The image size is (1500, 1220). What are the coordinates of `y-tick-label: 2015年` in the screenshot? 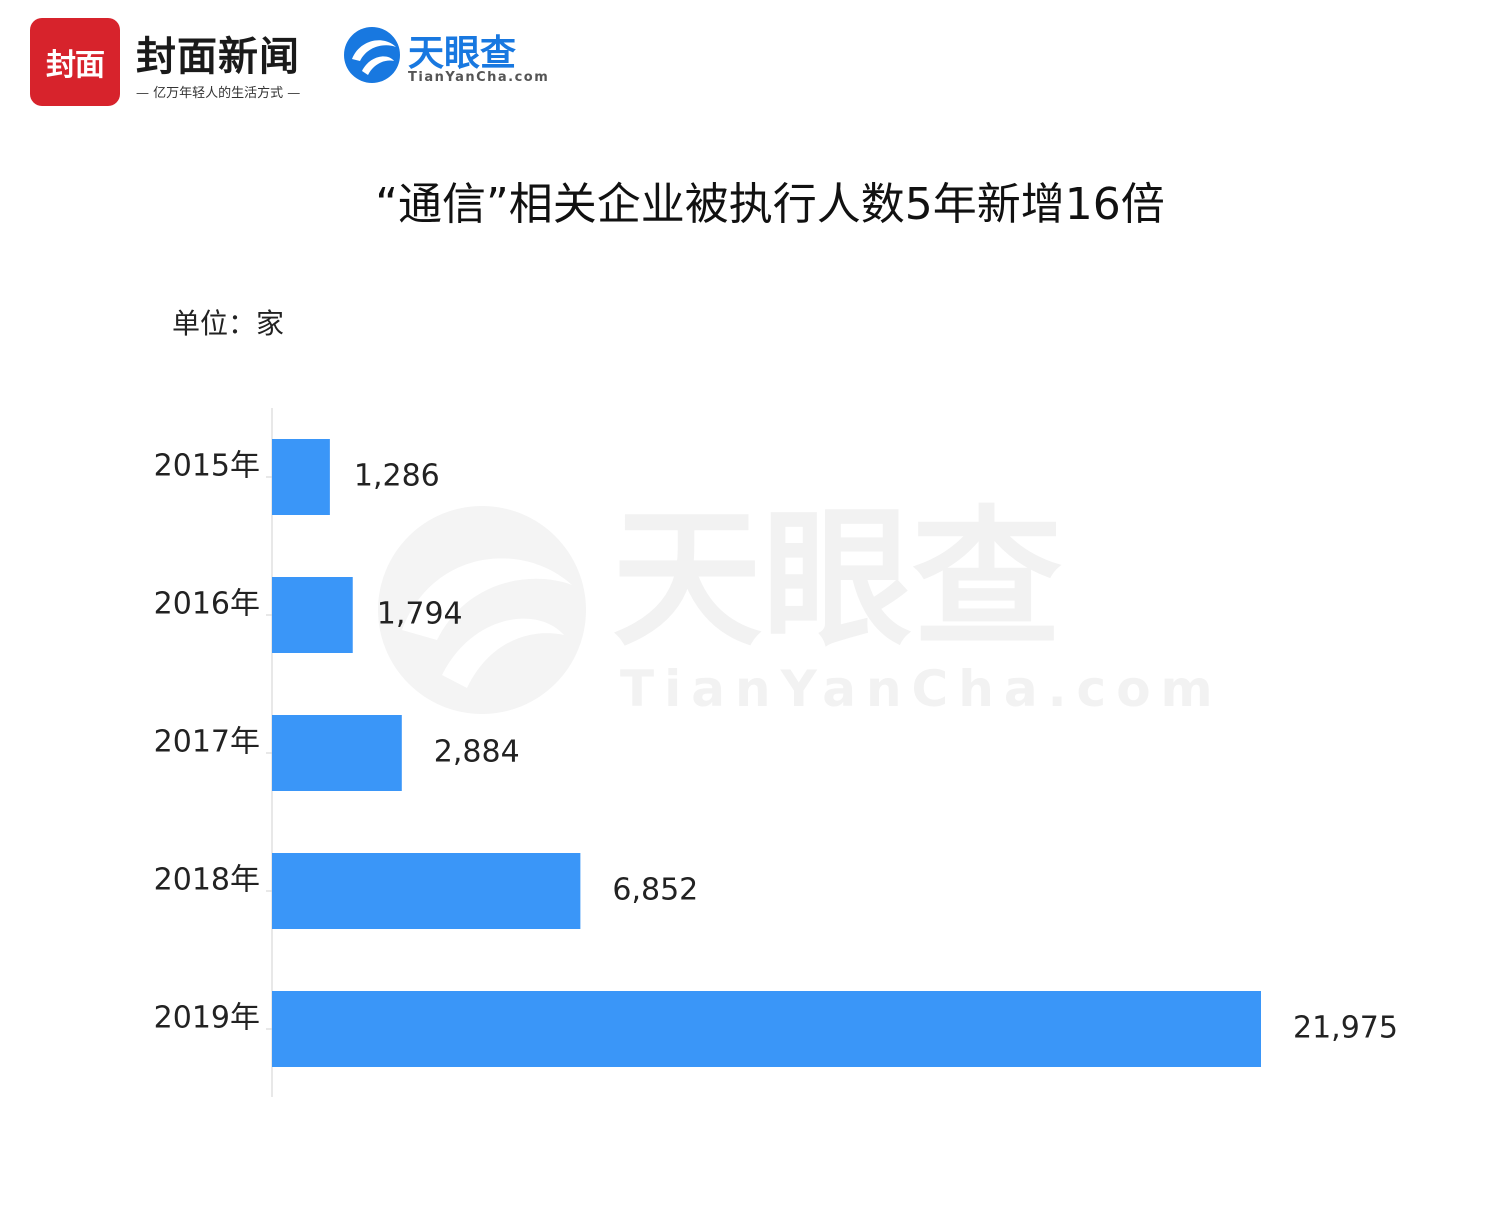 It's located at (207, 466).